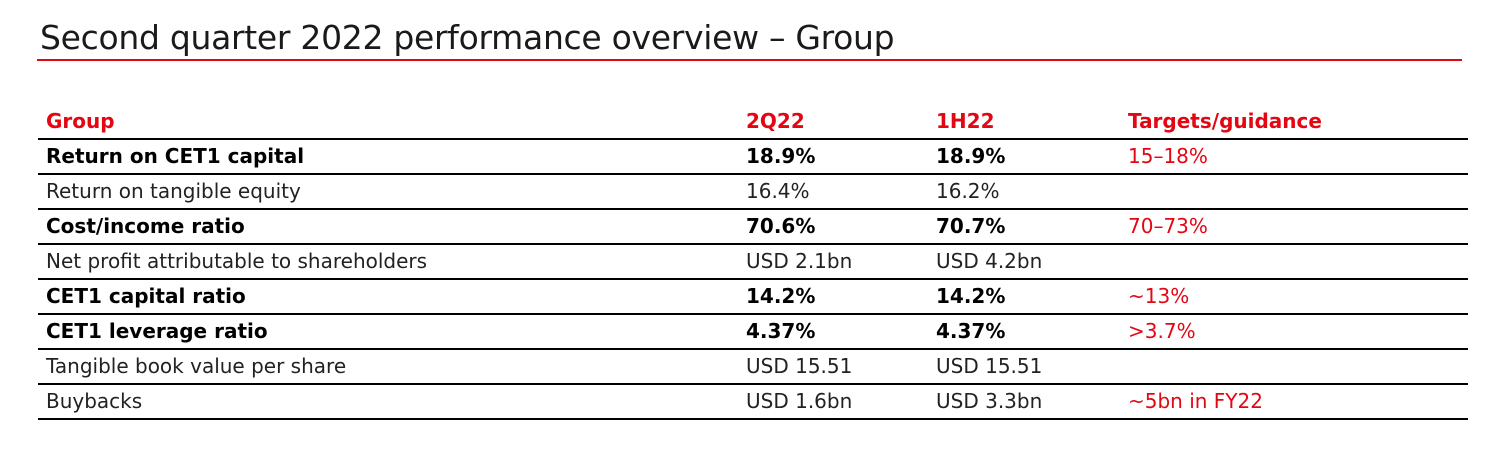  I want to click on row-value-1h22: USD 4.2bn, so click(1024, 262).